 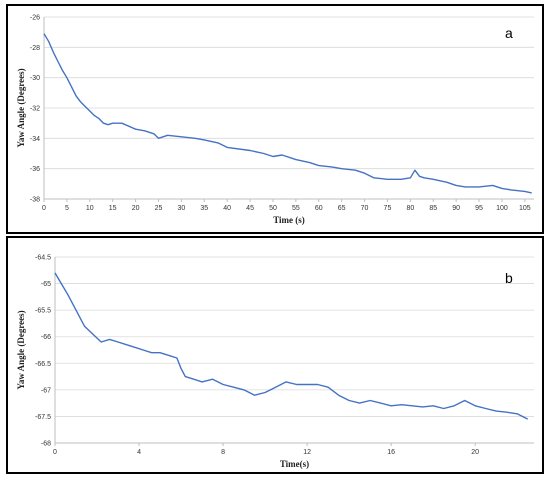 I want to click on chart-a-x-tick-label: 15, so click(x=113, y=208).